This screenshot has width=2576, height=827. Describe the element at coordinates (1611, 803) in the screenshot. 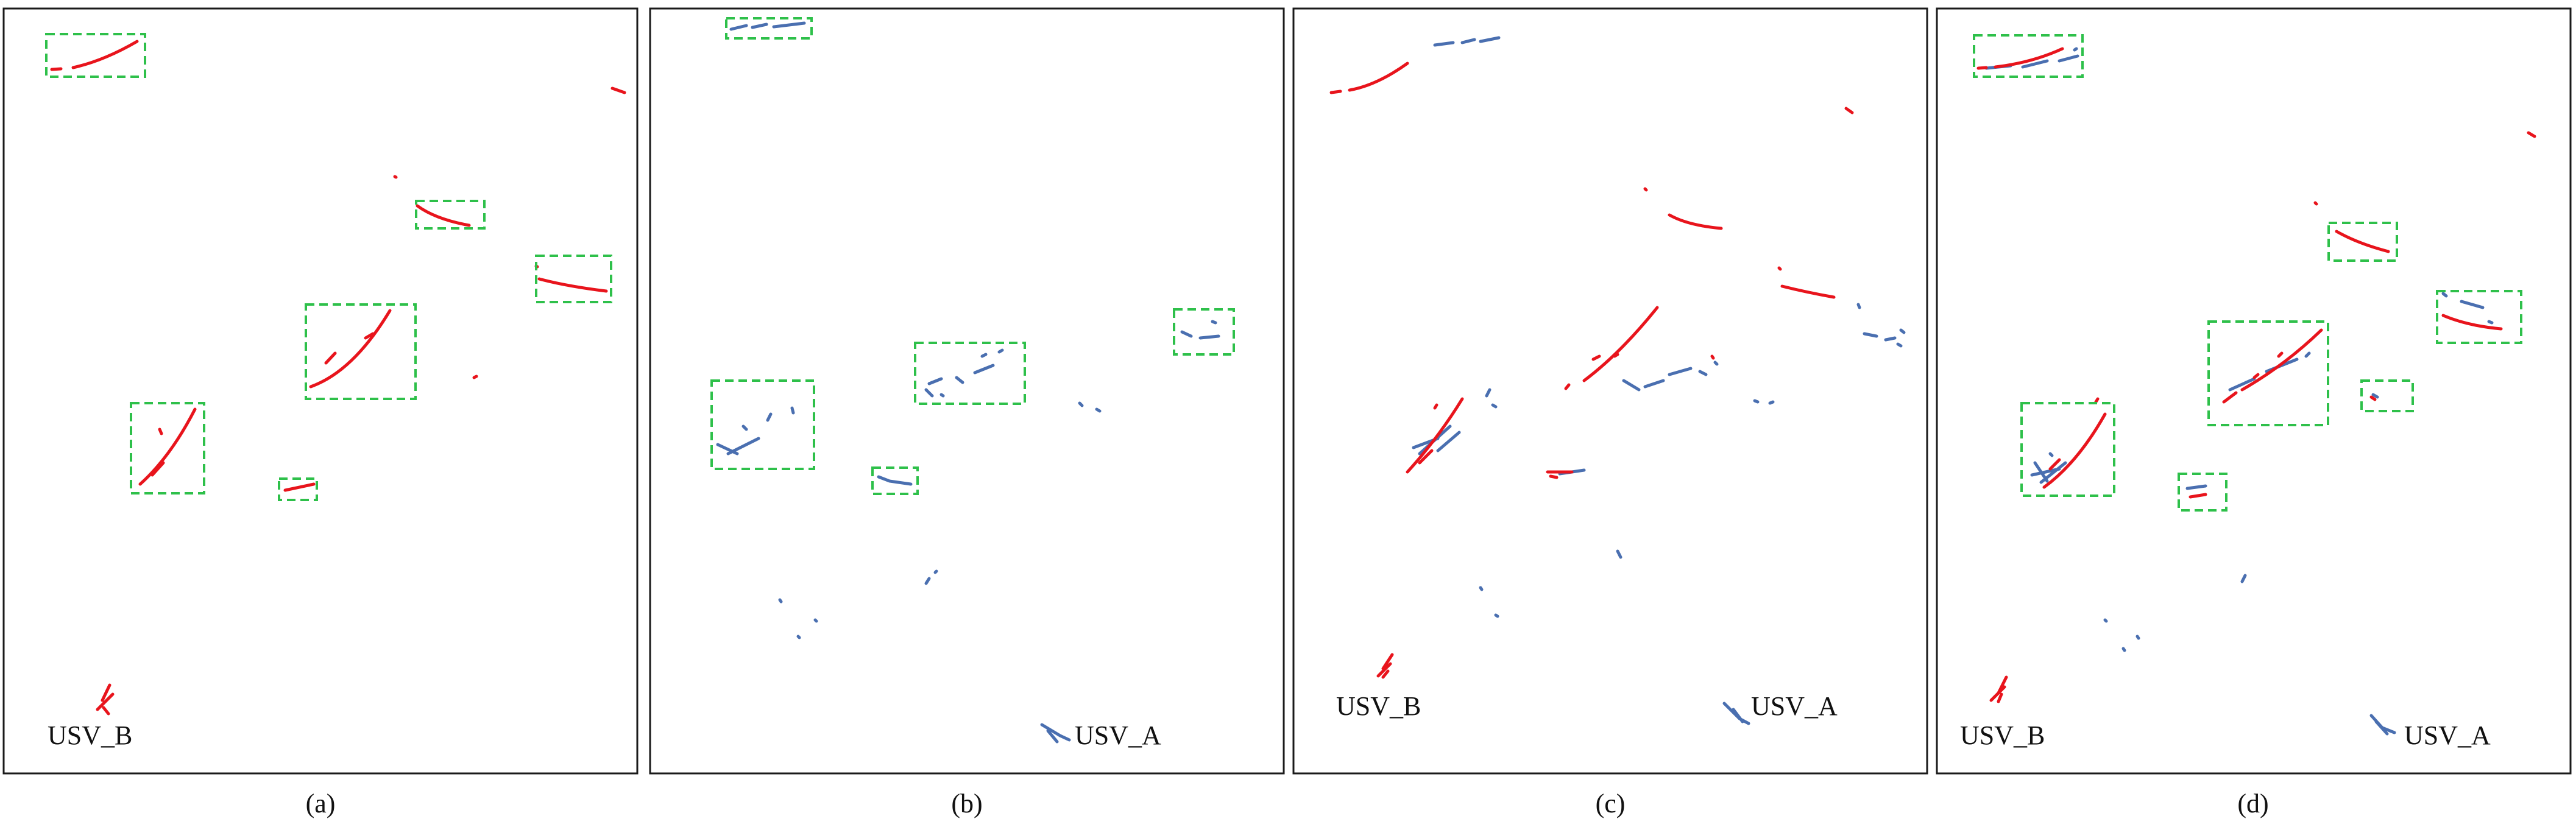

I see `panel-c-caption: (c)` at that location.